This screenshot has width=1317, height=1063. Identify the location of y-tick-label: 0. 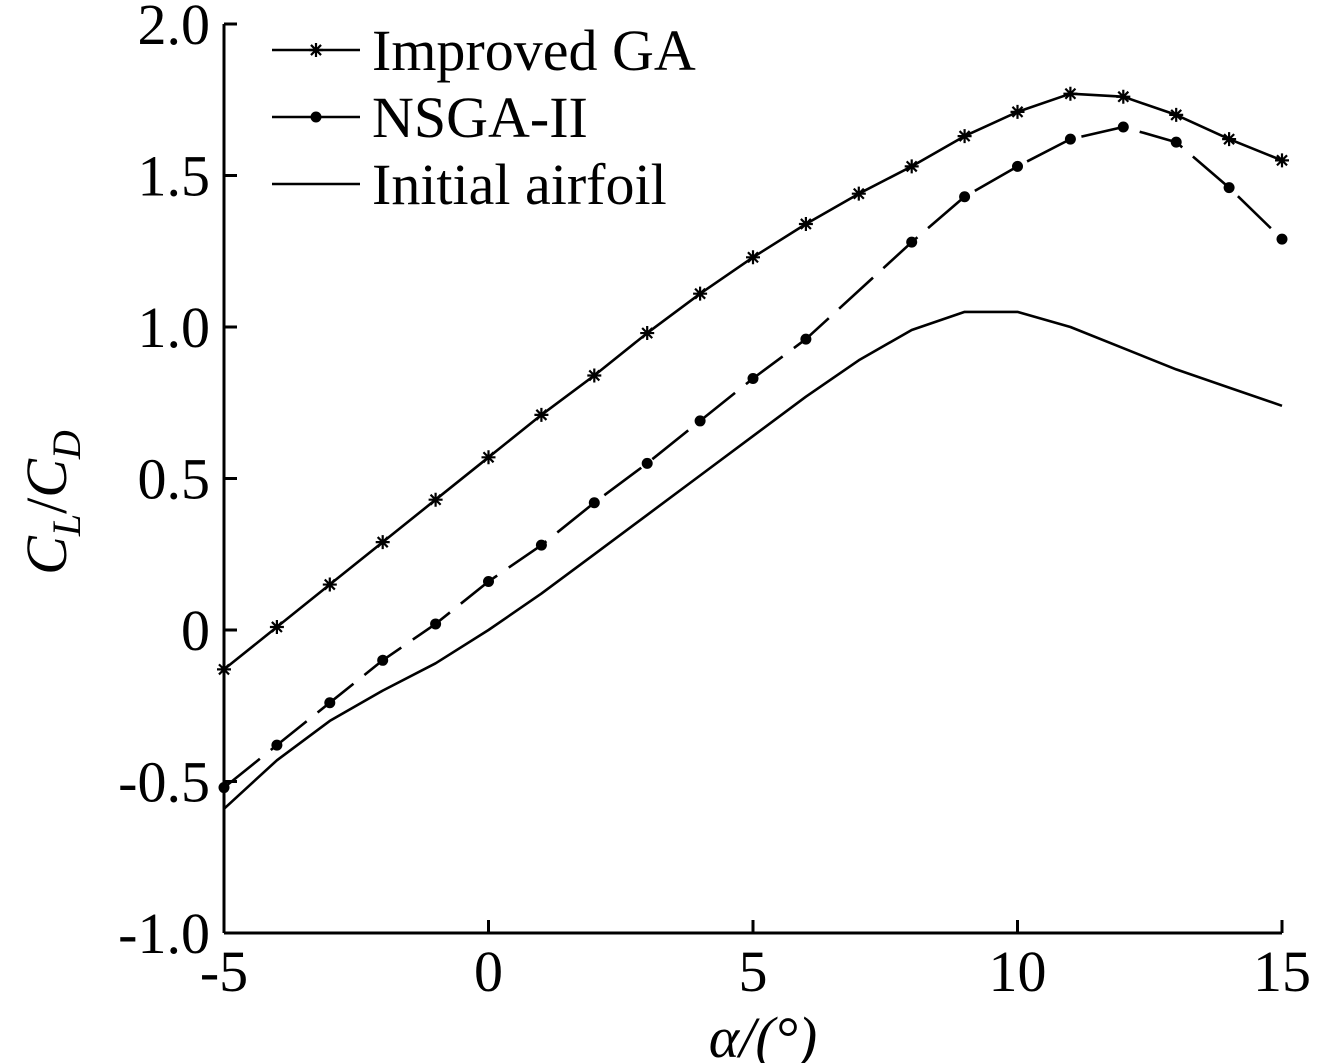
(195, 630).